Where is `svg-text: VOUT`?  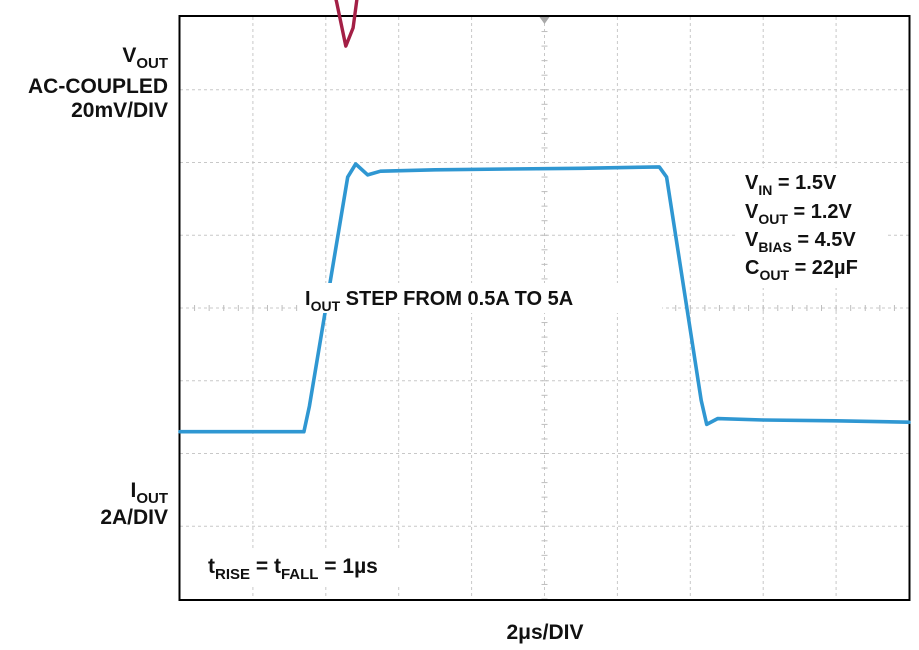
svg-text: VOUT is located at coordinates (145, 58).